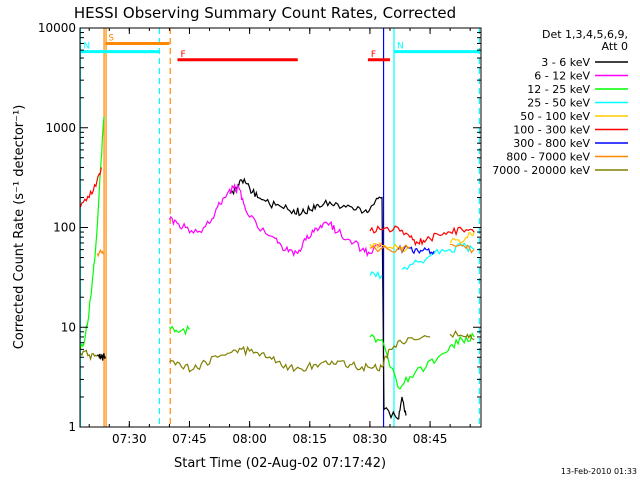 Image resolution: width=640 pixels, height=480 pixels. Describe the element at coordinates (430, 439) in the screenshot. I see `x-tick-label-5: 08:45` at that location.